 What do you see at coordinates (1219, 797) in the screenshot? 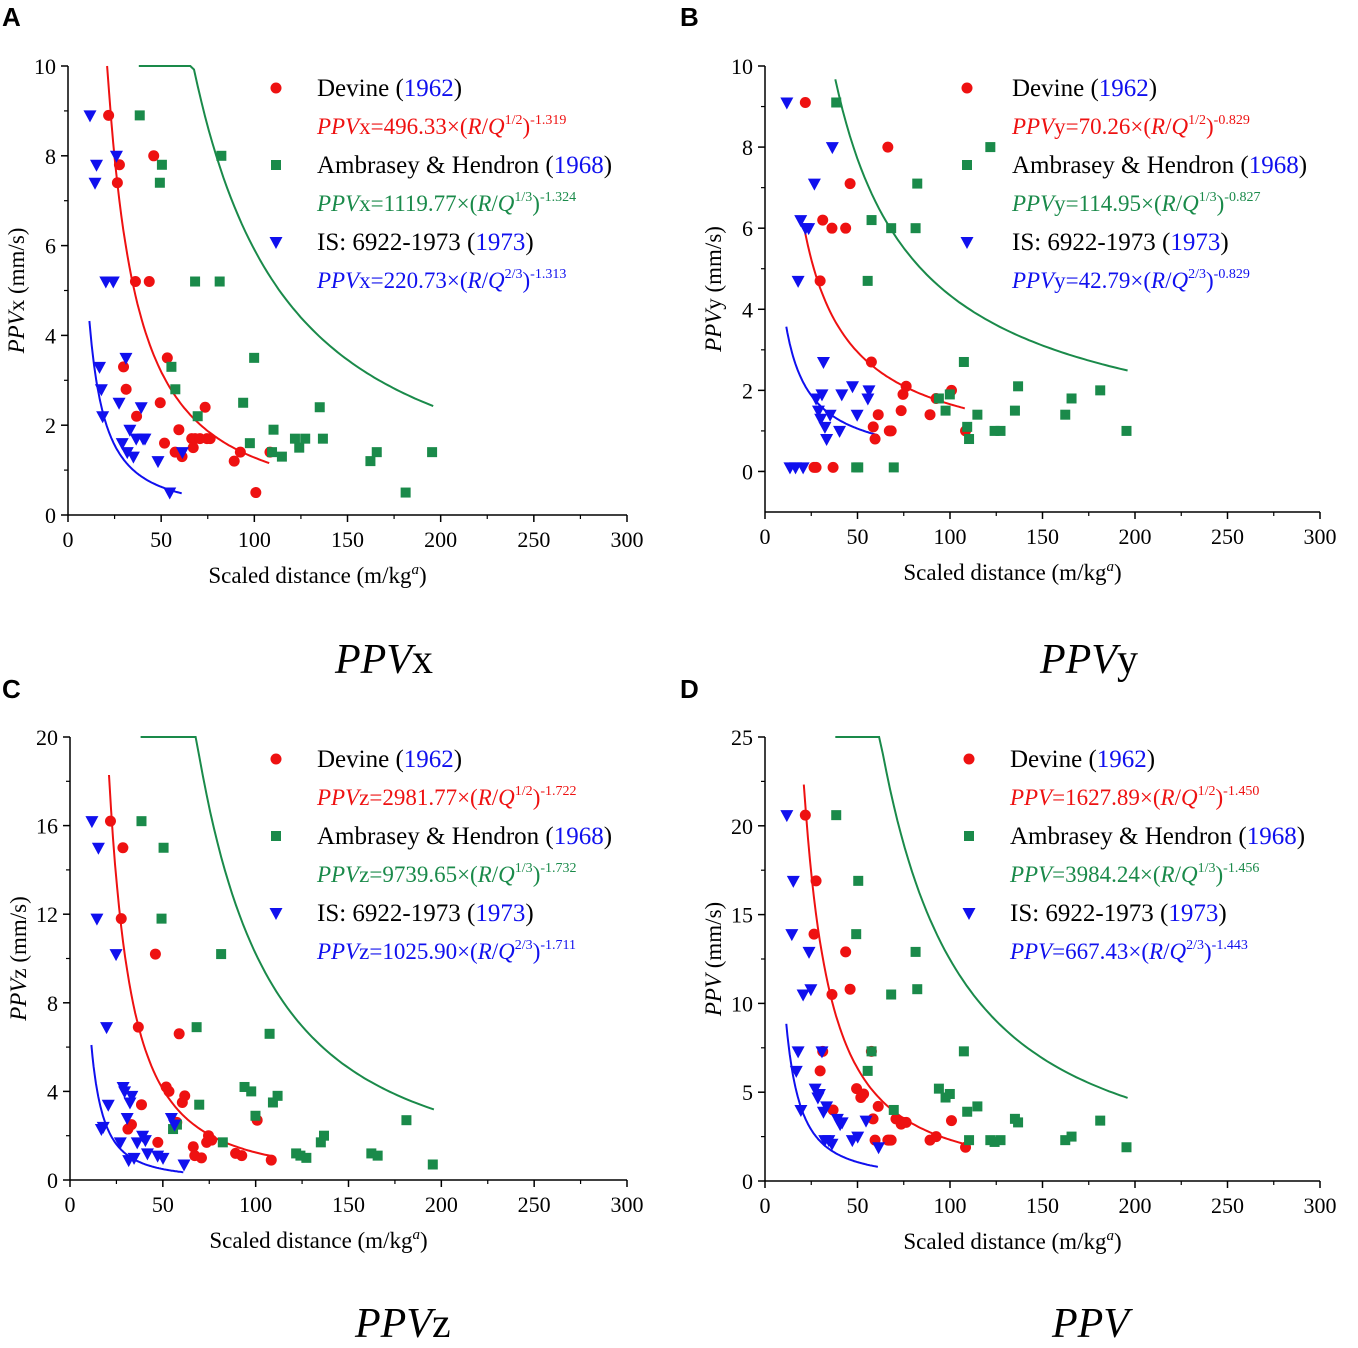
I see `equation-close: )` at bounding box center [1219, 797].